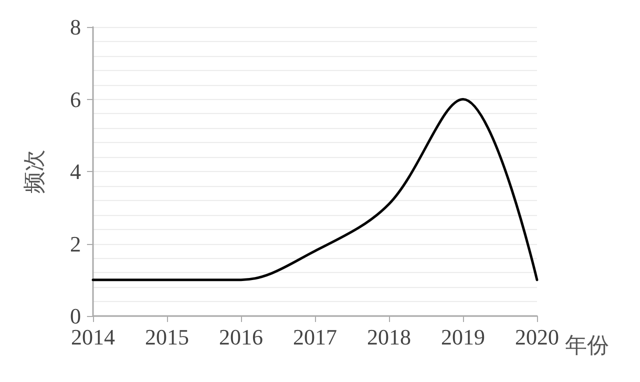  What do you see at coordinates (586, 345) in the screenshot?
I see `x-axis-title: 年份` at bounding box center [586, 345].